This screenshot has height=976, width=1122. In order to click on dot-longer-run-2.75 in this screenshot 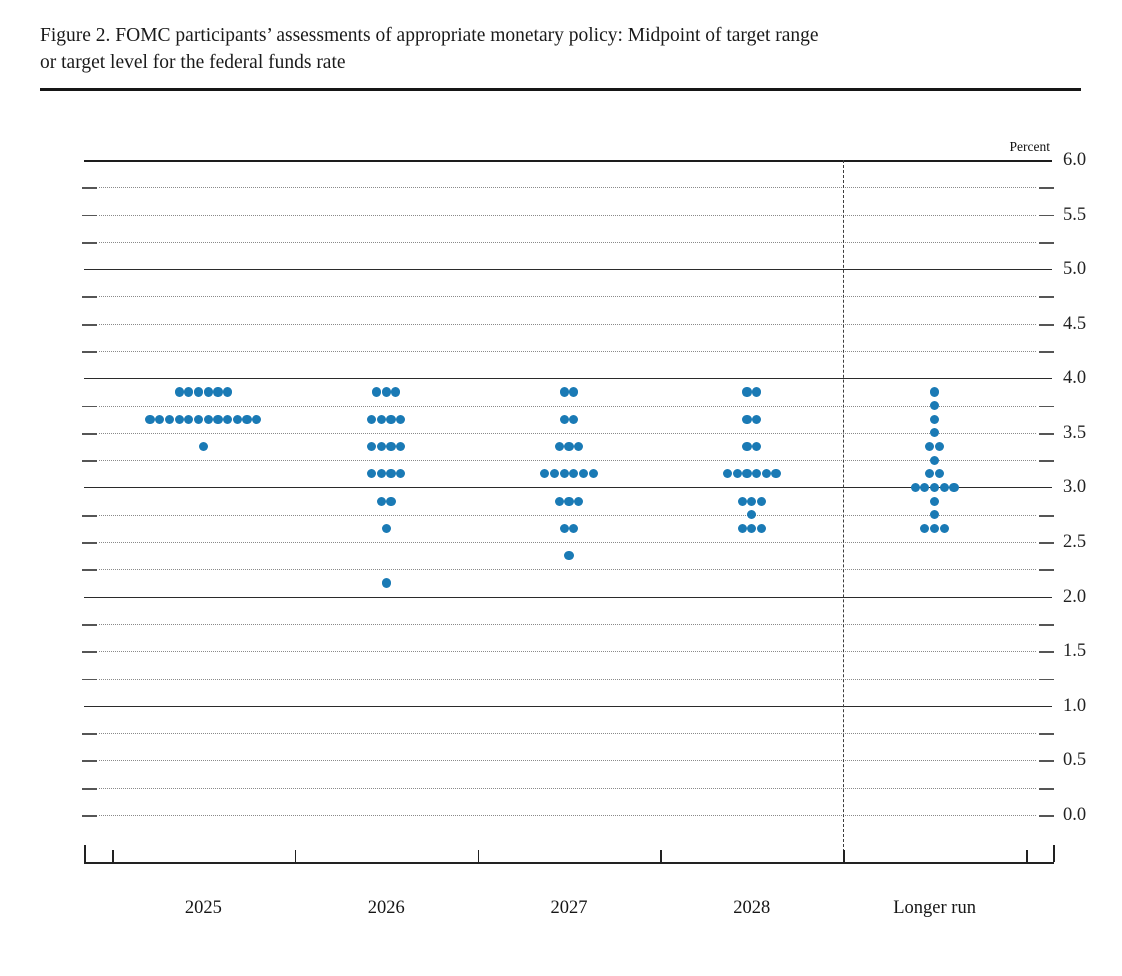, I will do `click(935, 515)`.